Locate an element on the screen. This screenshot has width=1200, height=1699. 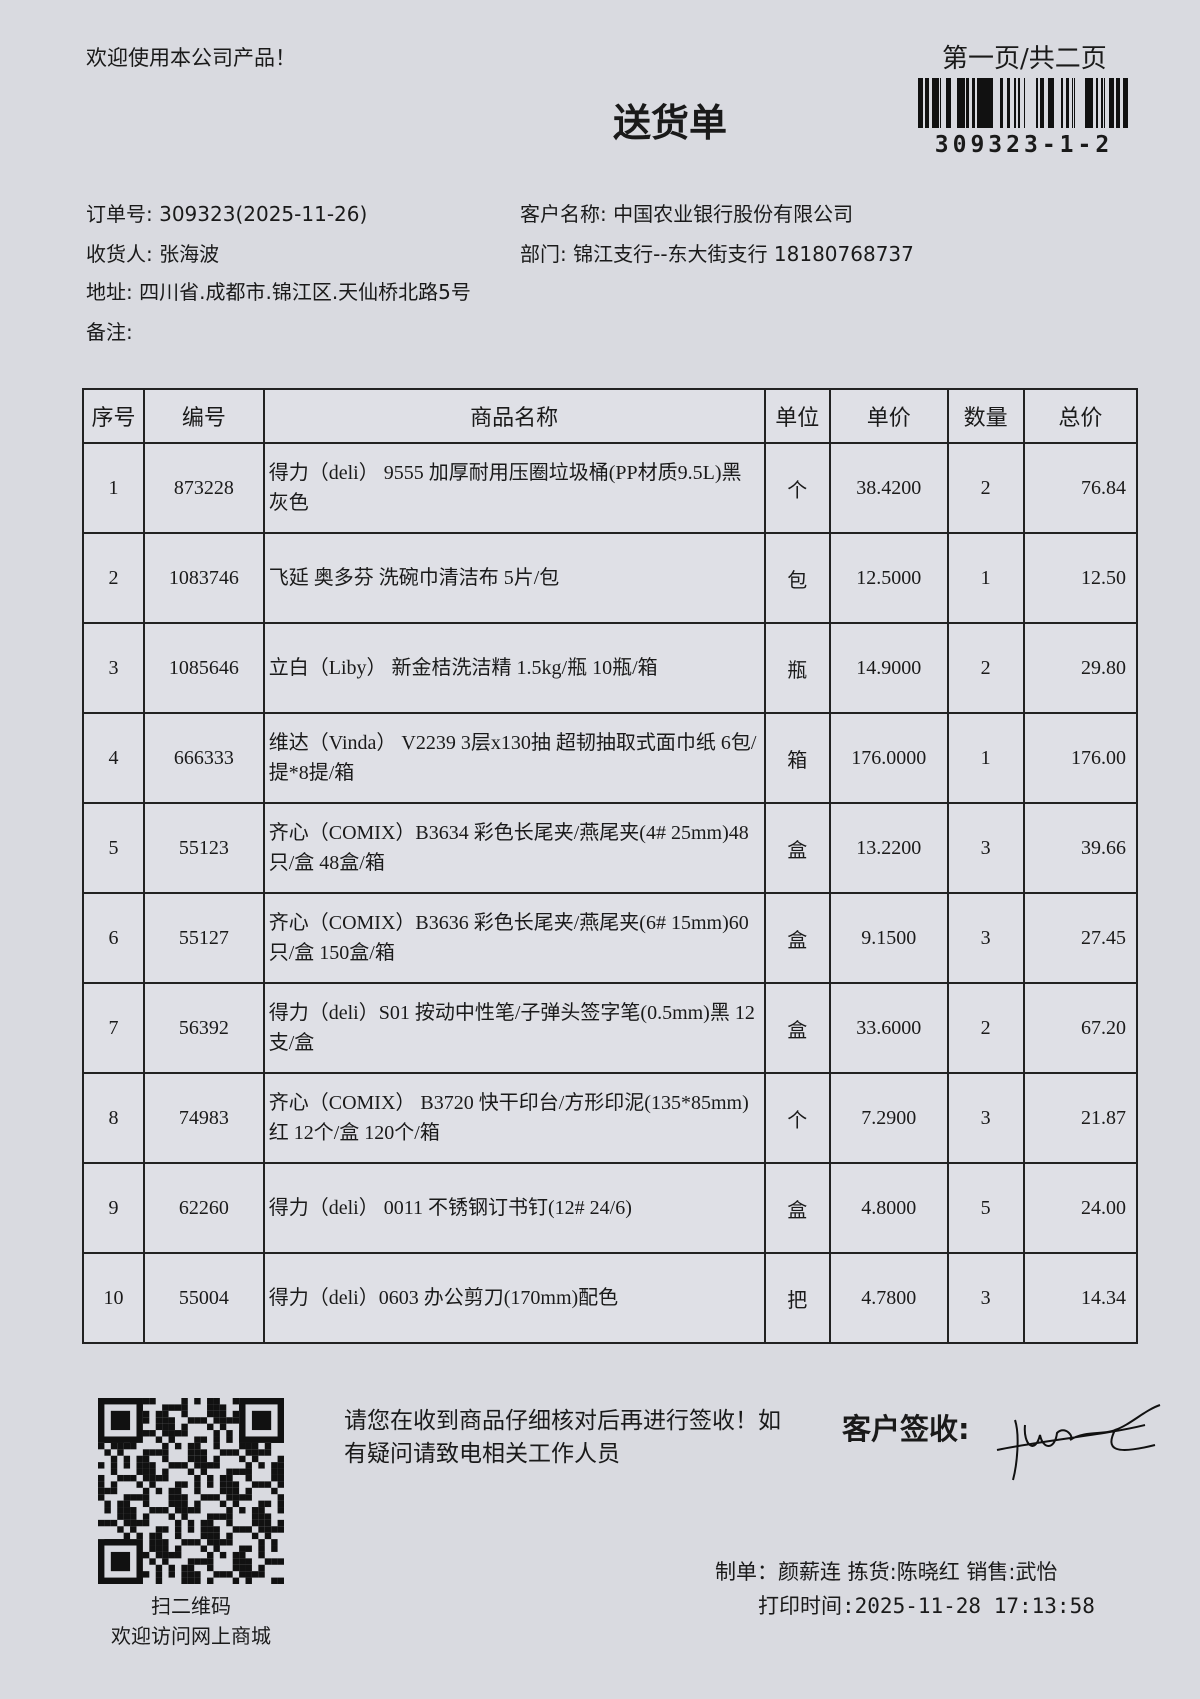
cell-code: 74983 is located at coordinates (203, 1118).